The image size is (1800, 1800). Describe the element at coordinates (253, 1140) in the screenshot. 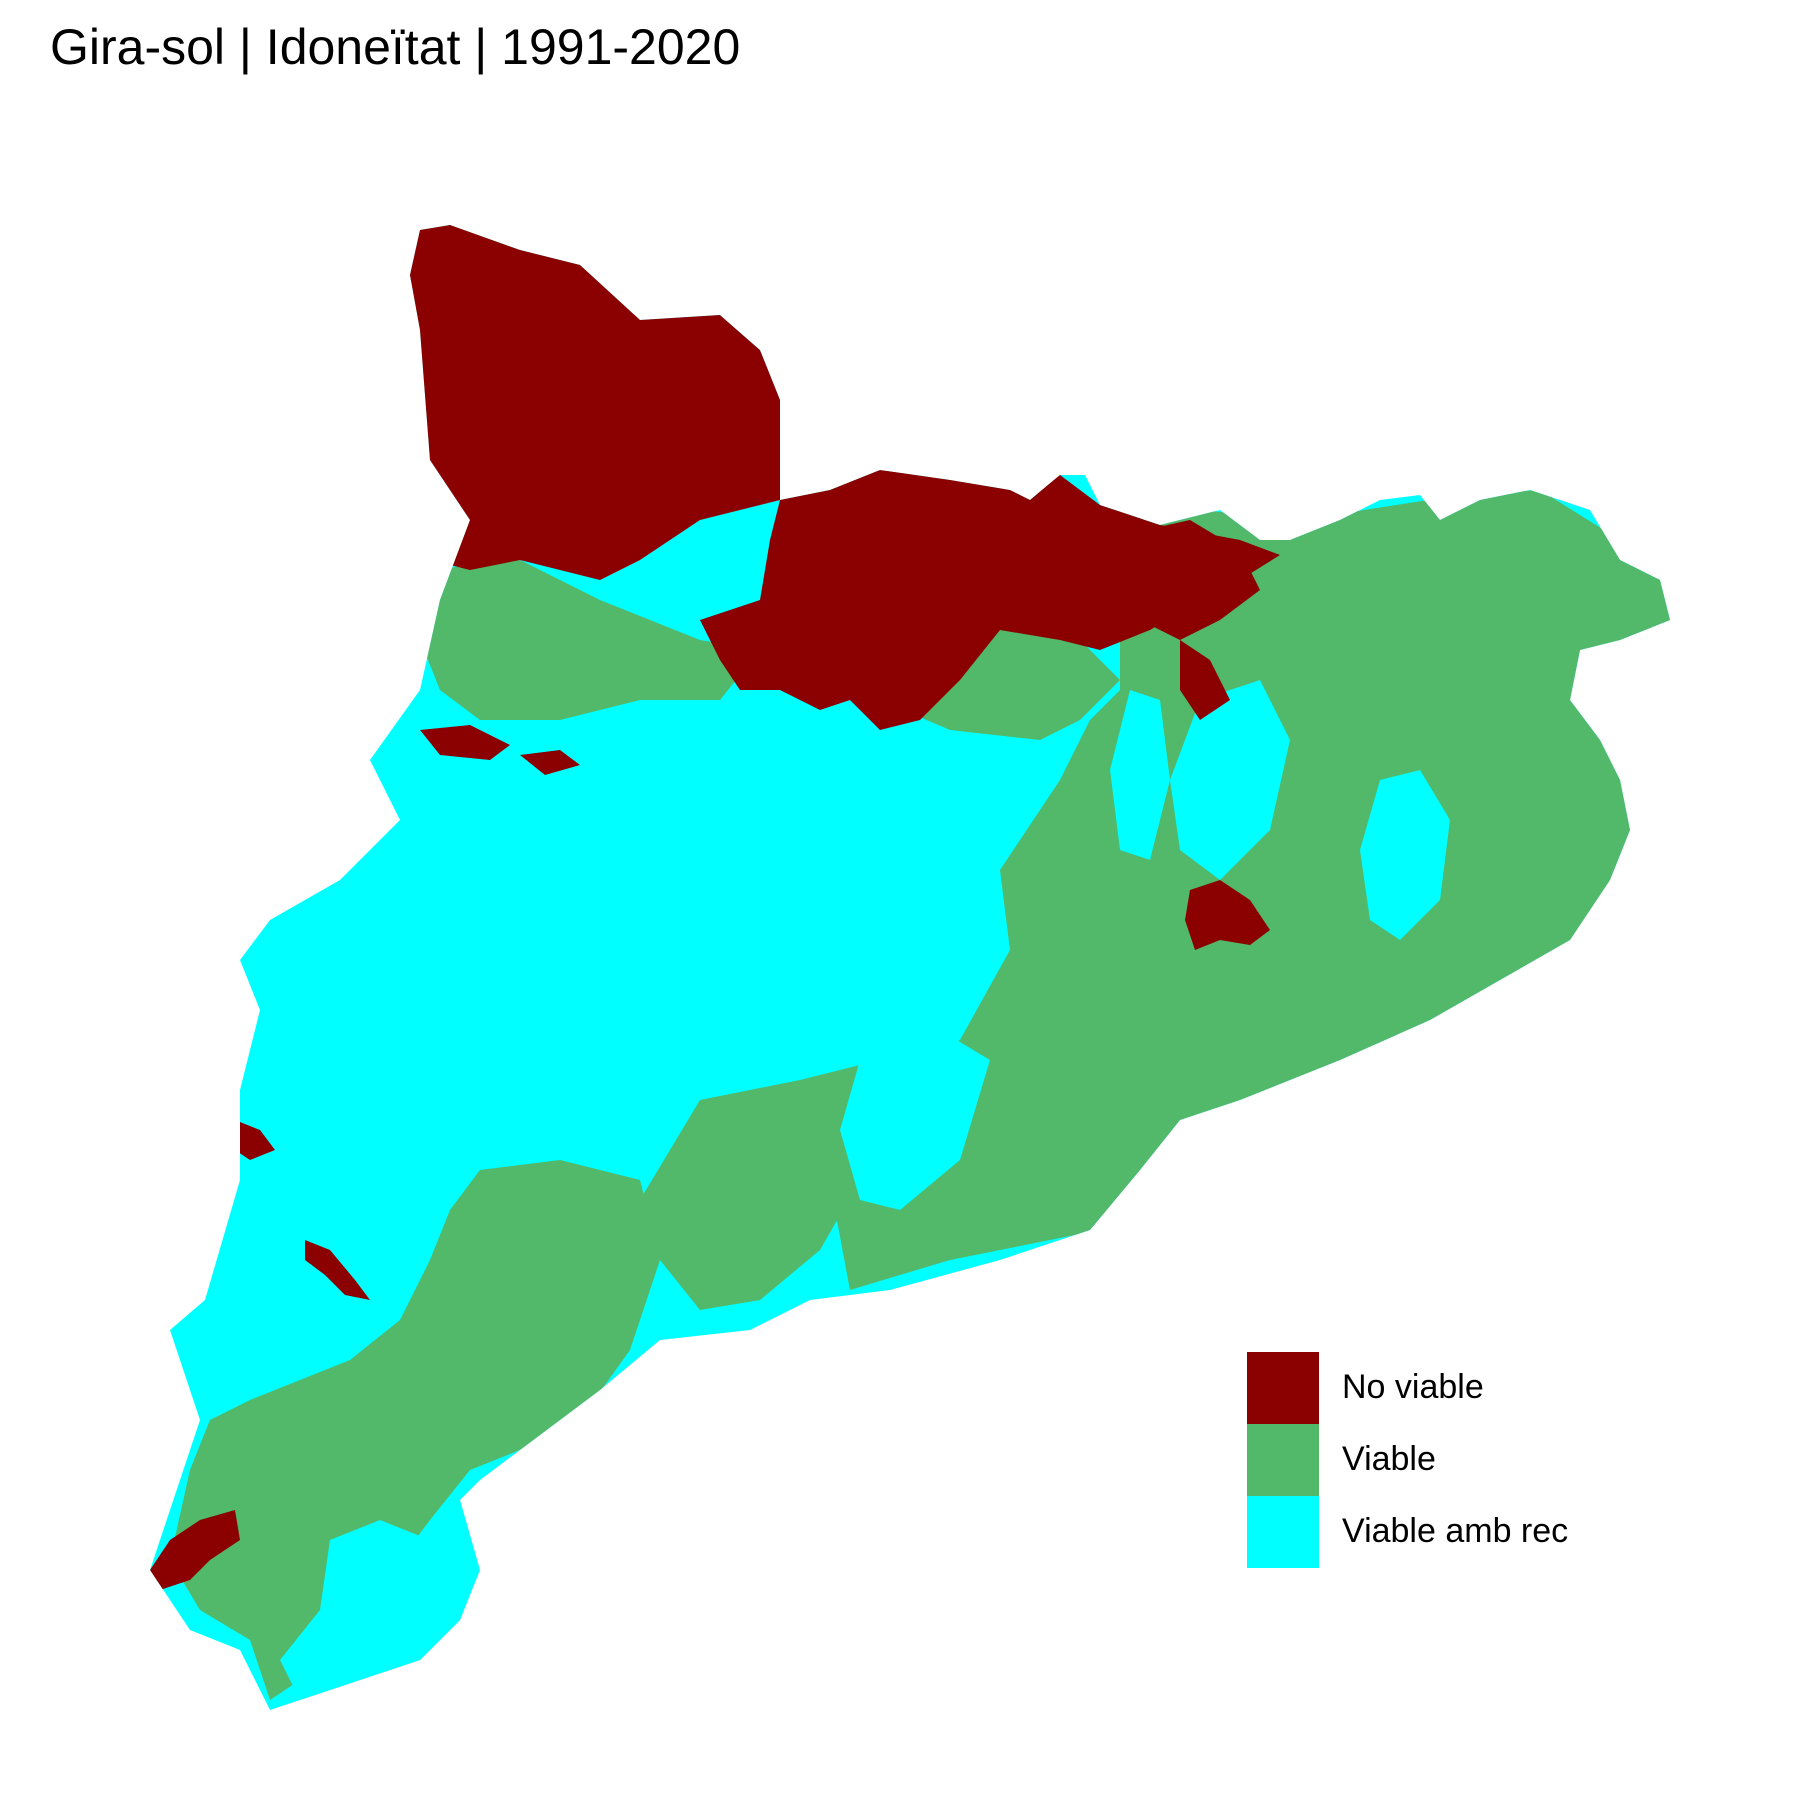

I see `zone-no-viable-west-edge` at that location.